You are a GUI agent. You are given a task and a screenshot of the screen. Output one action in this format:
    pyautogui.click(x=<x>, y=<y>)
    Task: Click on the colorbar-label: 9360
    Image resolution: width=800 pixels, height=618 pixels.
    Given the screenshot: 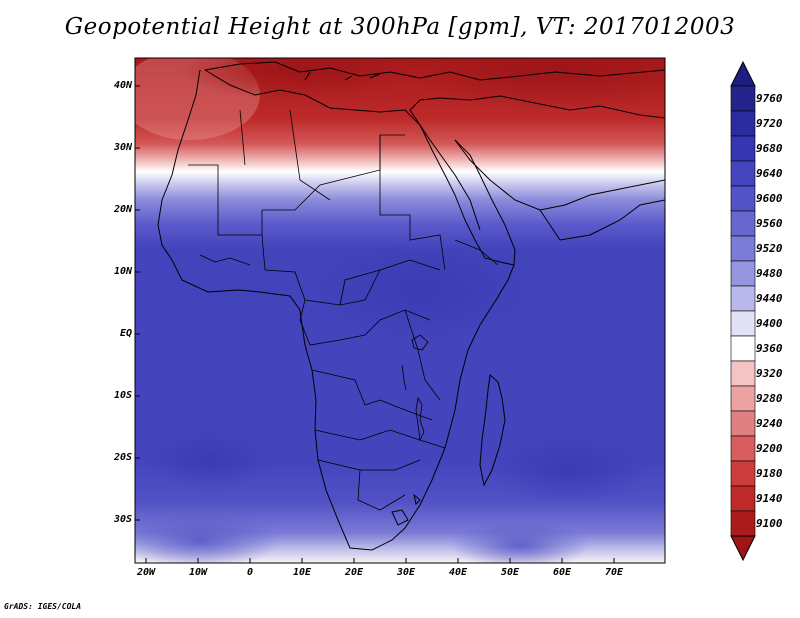 What is the action you would take?
    pyautogui.click(x=769, y=348)
    